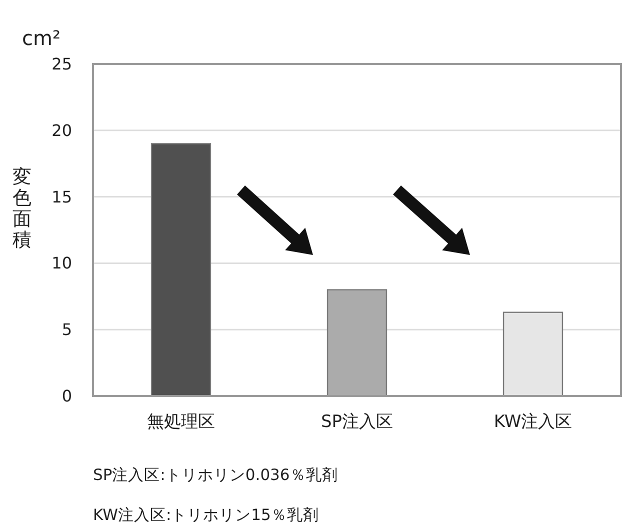  I want to click on y-tick-label: 5, so click(67, 330).